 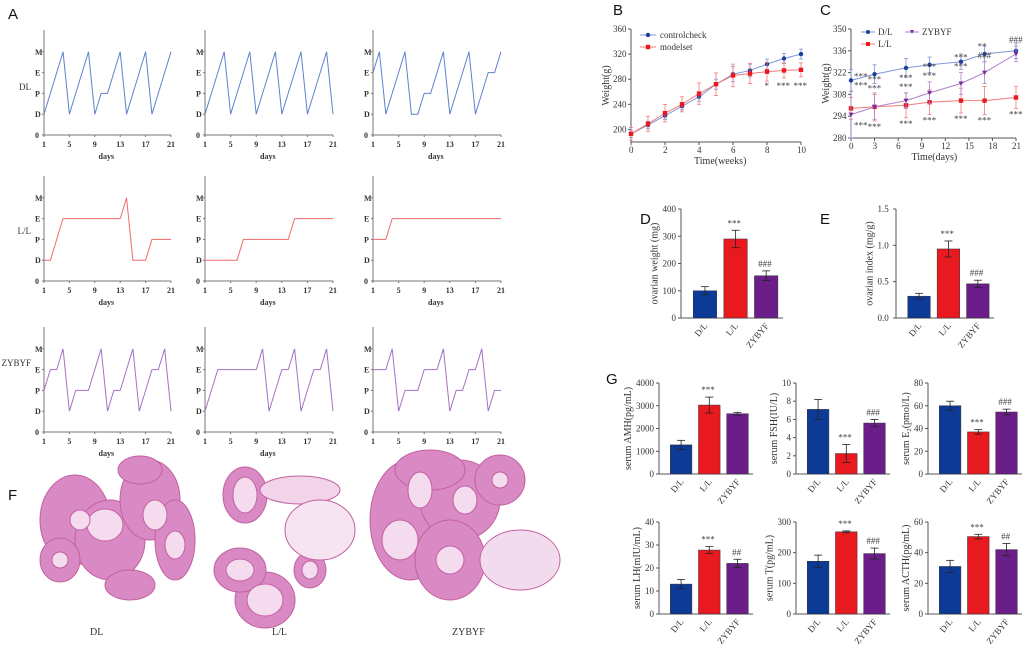 What do you see at coordinates (945, 146) in the screenshot?
I see `x-tick-label: 12` at bounding box center [945, 146].